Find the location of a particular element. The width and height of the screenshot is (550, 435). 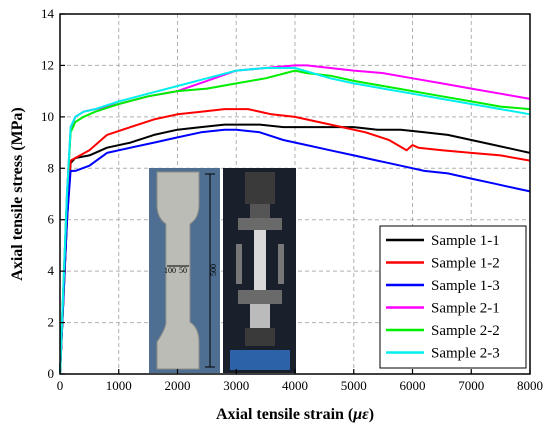

y-tick-label: 14 is located at coordinates (48, 13).